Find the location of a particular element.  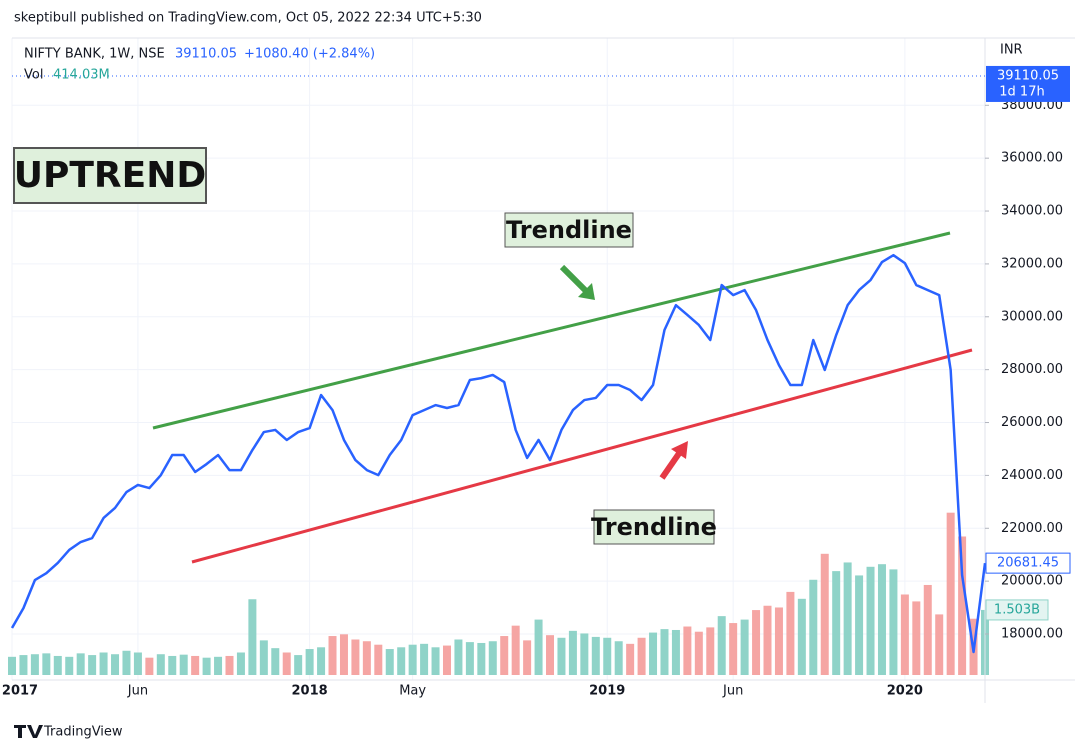

uptrend-box is located at coordinates (110, 175).